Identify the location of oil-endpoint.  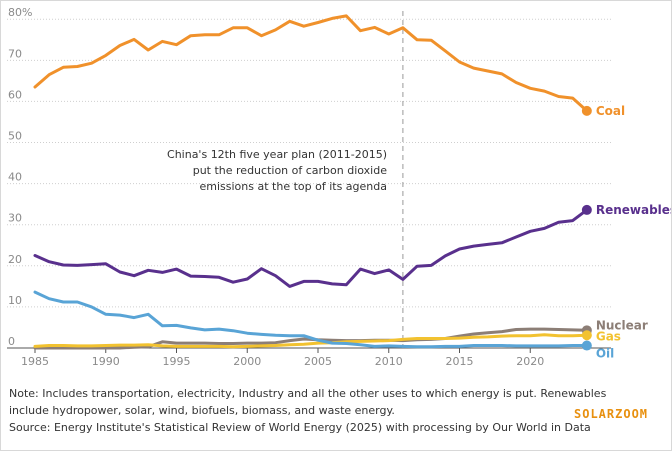
(586, 345).